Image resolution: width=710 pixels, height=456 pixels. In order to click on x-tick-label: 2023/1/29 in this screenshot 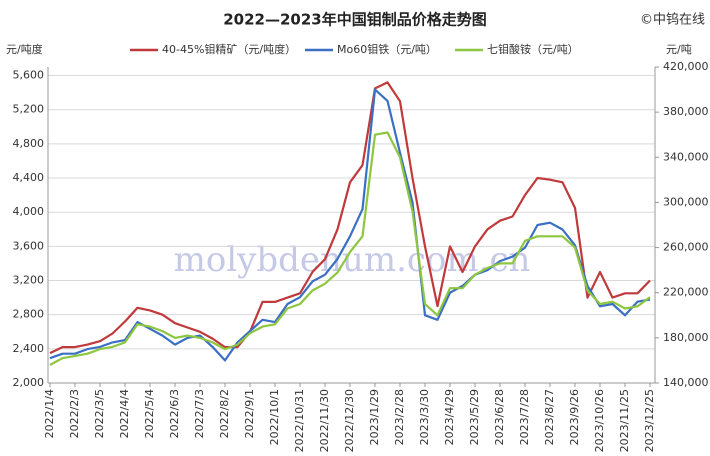, I will do `click(374, 417)`.